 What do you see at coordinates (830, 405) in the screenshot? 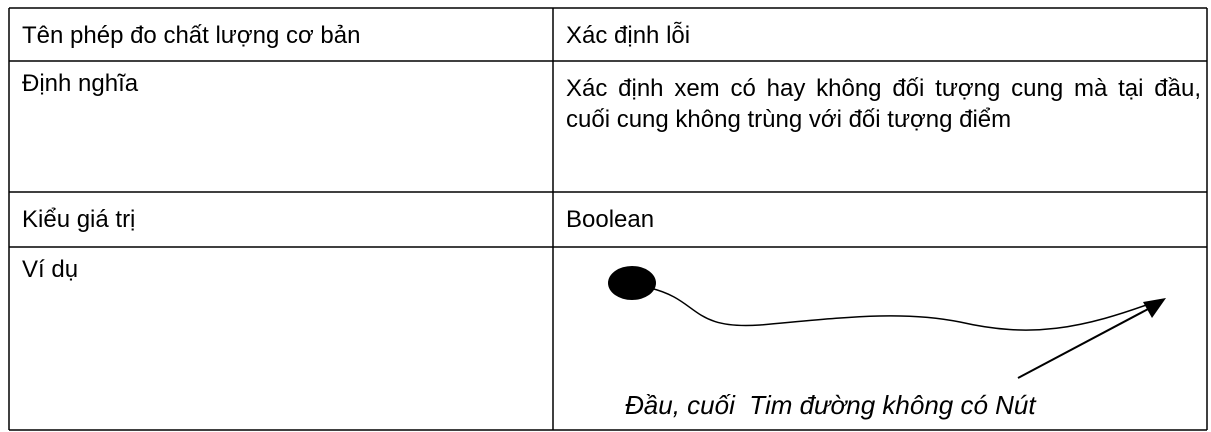
I see `diagram-caption: Đầu, cuối Tim đường không có Nút` at bounding box center [830, 405].